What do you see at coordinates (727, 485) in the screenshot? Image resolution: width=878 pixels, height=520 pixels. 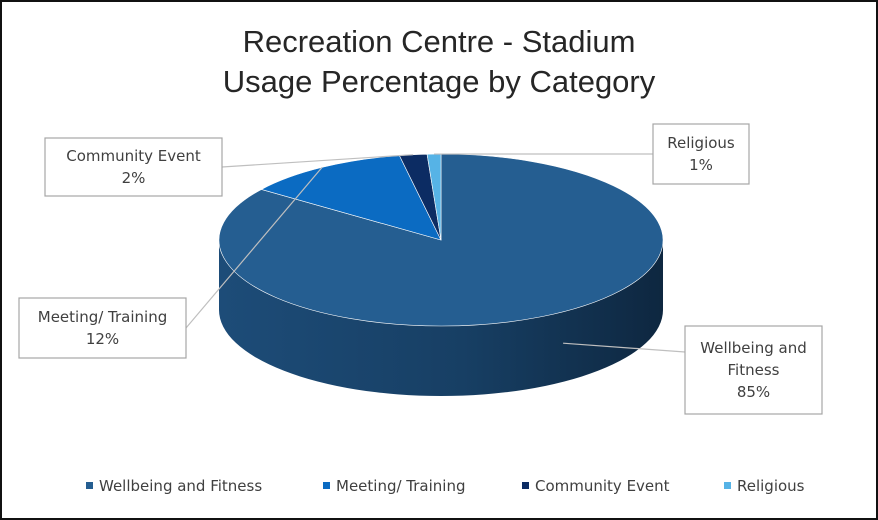 I see `legend-swatch-religious` at bounding box center [727, 485].